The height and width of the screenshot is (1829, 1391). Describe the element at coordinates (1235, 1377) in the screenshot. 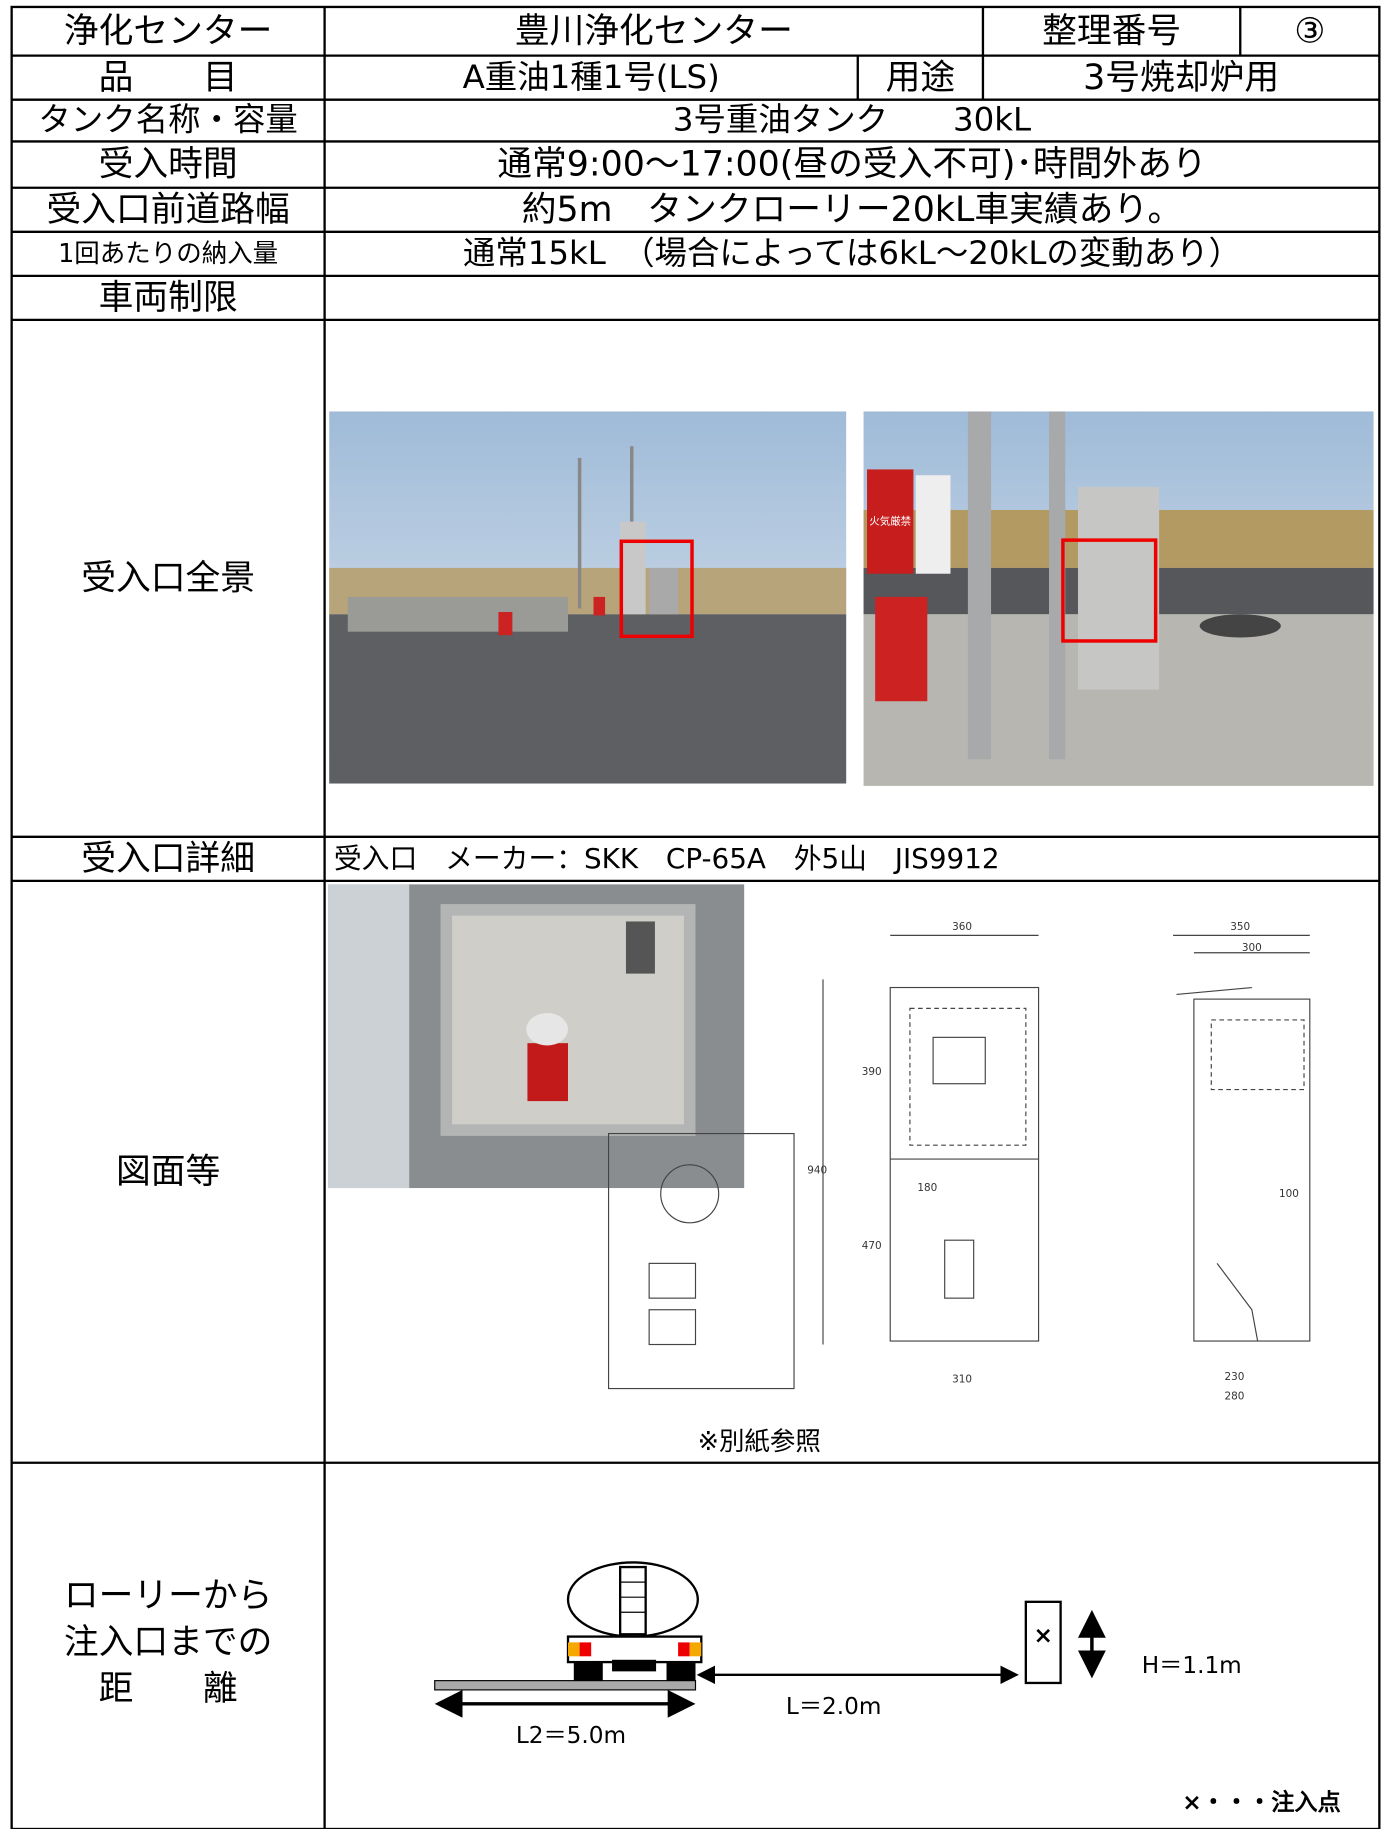

I see `dimension-number: 230` at that location.